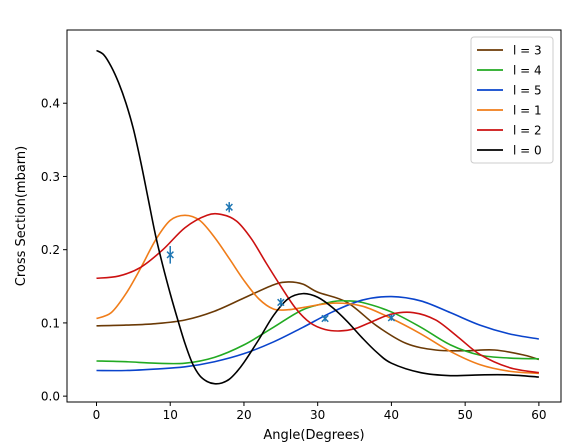 The width and height of the screenshot is (584, 447). I want to click on x-tick-label: 50, so click(465, 415).